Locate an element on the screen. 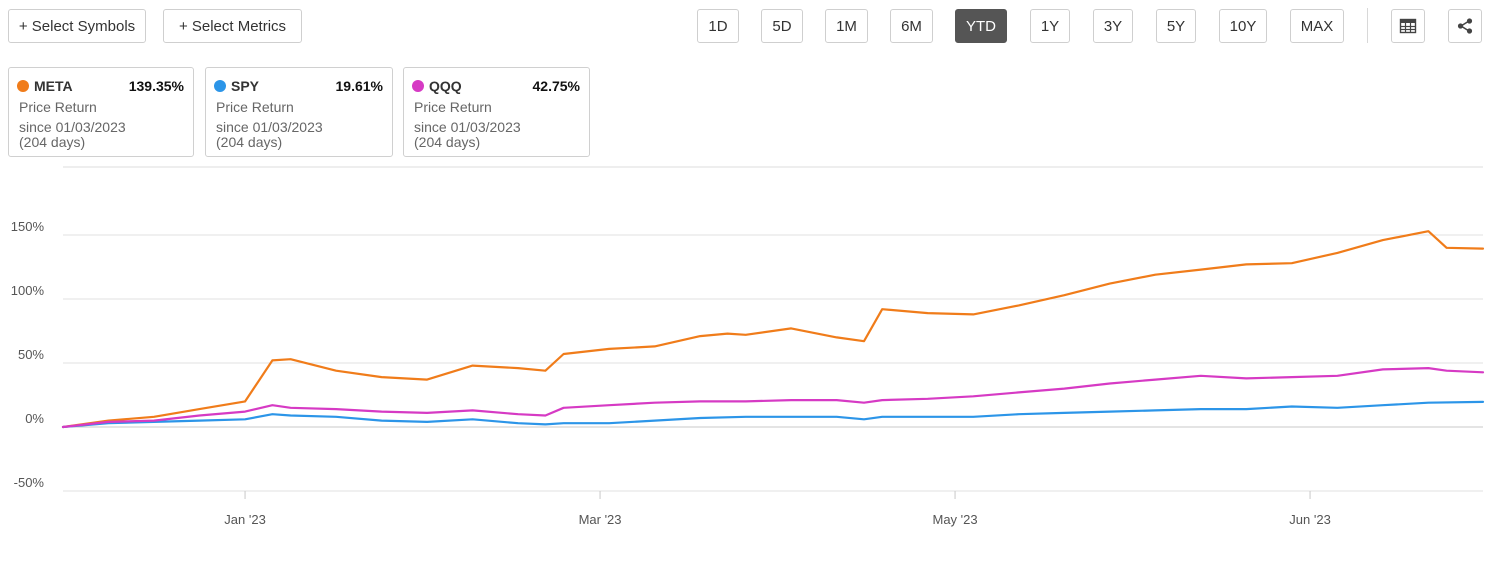 The height and width of the screenshot is (561, 1493). range-button-3y: 3Y is located at coordinates (1113, 26).